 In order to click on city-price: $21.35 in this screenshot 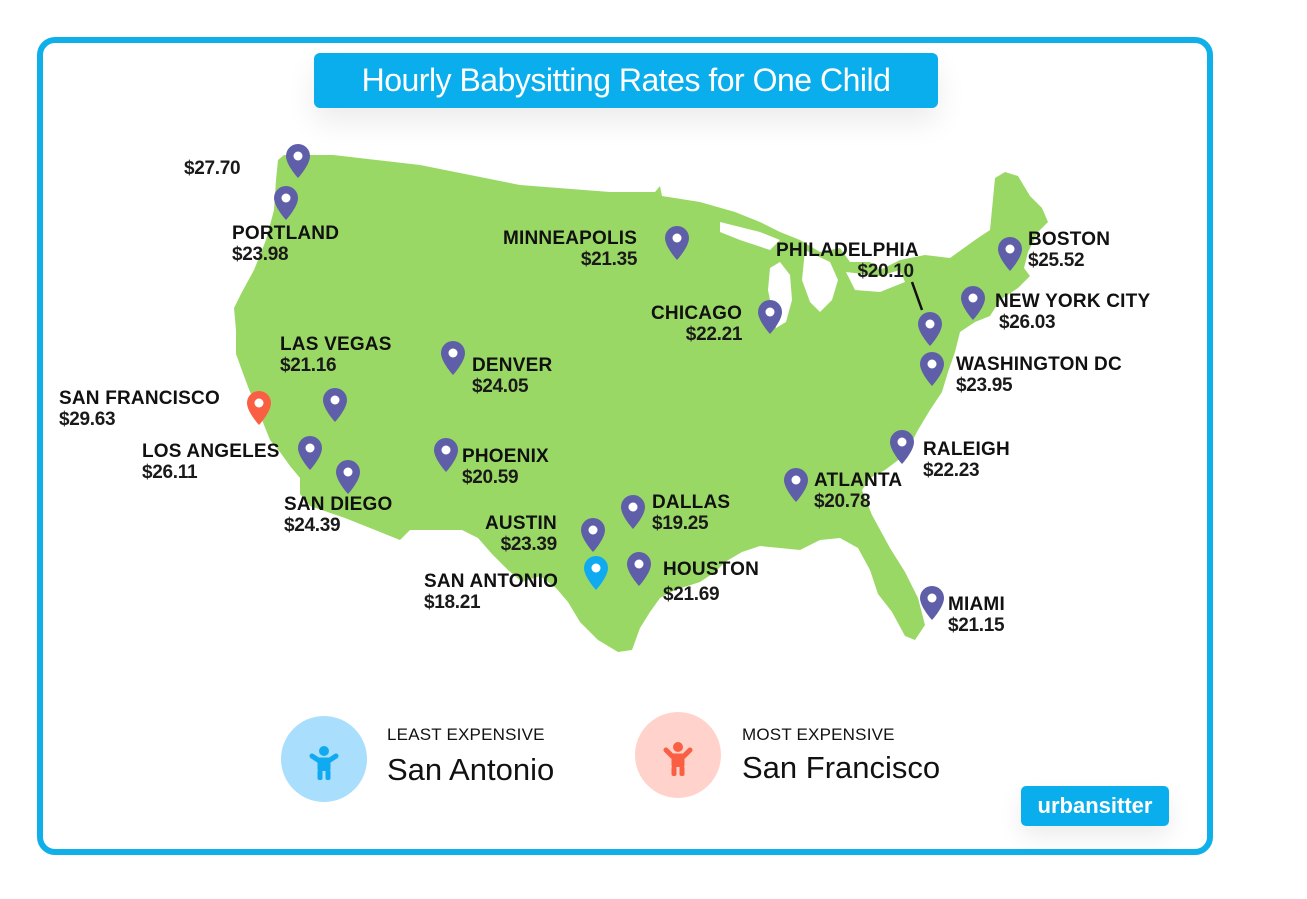, I will do `click(609, 259)`.